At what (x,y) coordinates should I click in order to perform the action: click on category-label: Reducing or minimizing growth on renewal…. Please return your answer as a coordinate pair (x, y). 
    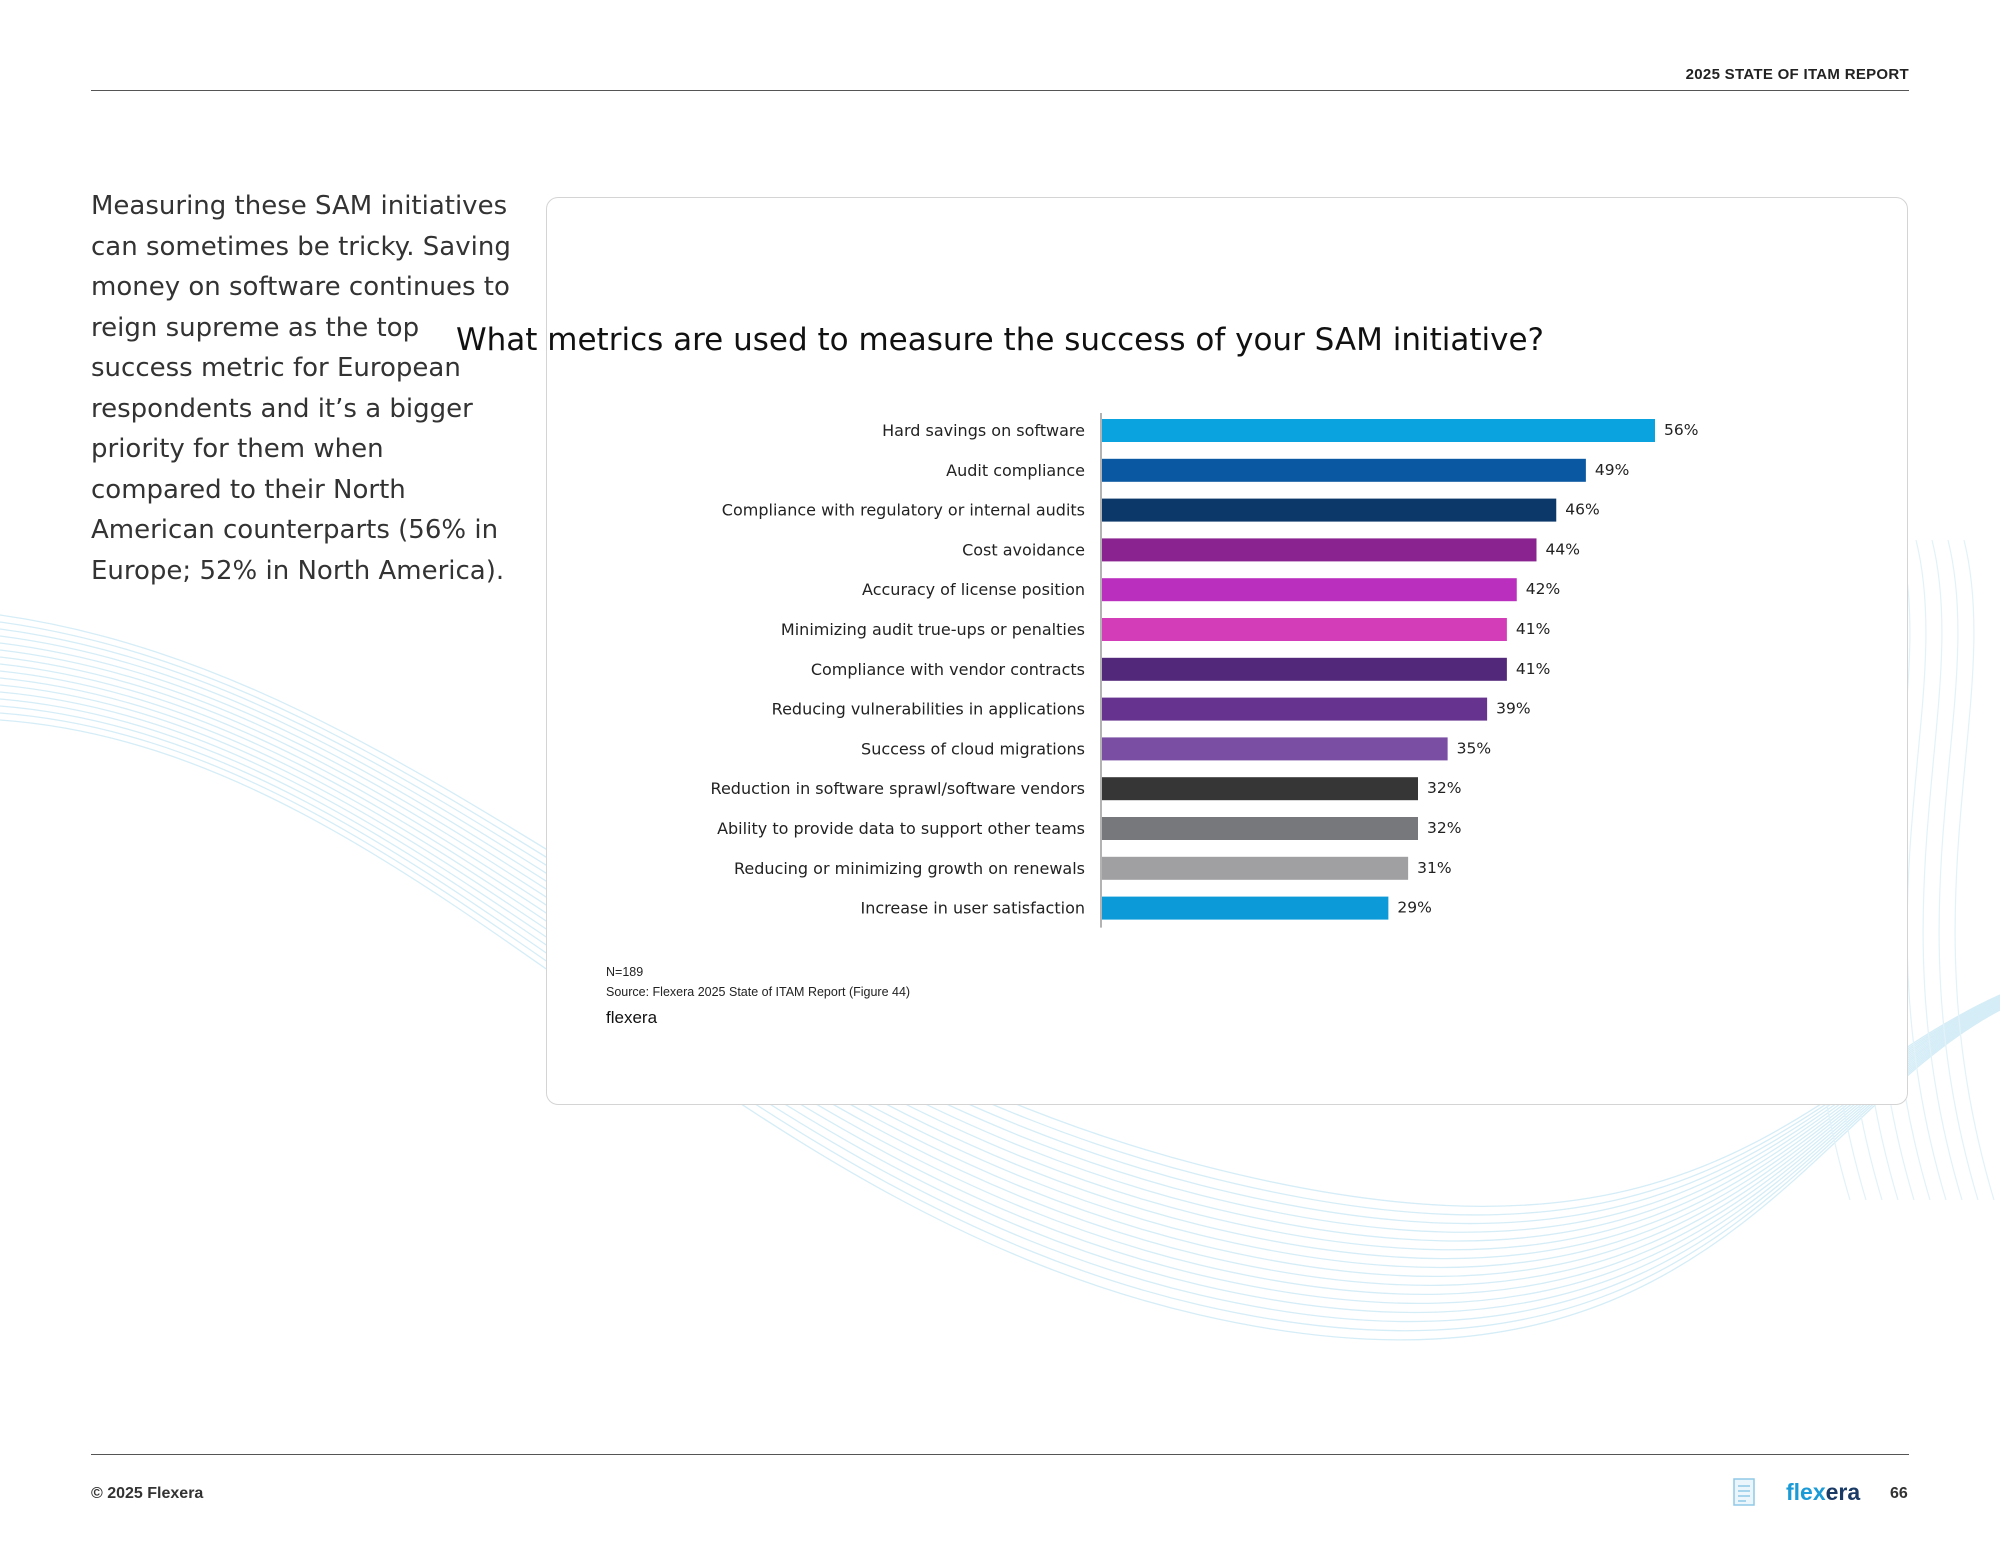
    Looking at the image, I should click on (909, 868).